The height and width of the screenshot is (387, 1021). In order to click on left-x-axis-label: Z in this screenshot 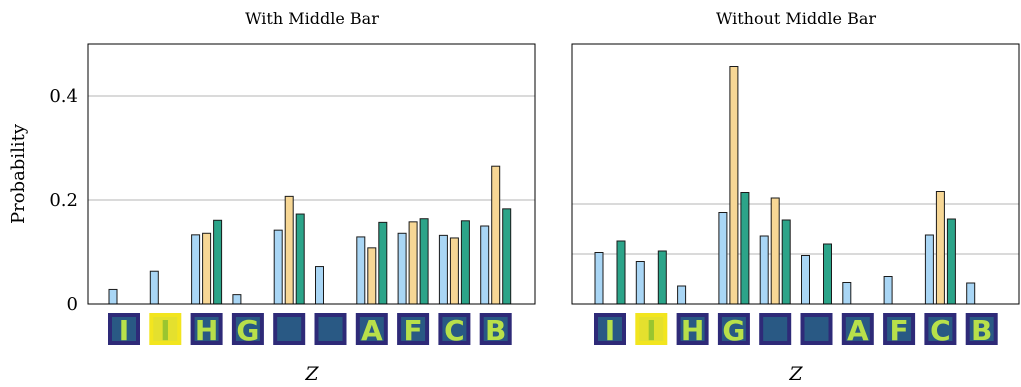, I will do `click(311, 374)`.